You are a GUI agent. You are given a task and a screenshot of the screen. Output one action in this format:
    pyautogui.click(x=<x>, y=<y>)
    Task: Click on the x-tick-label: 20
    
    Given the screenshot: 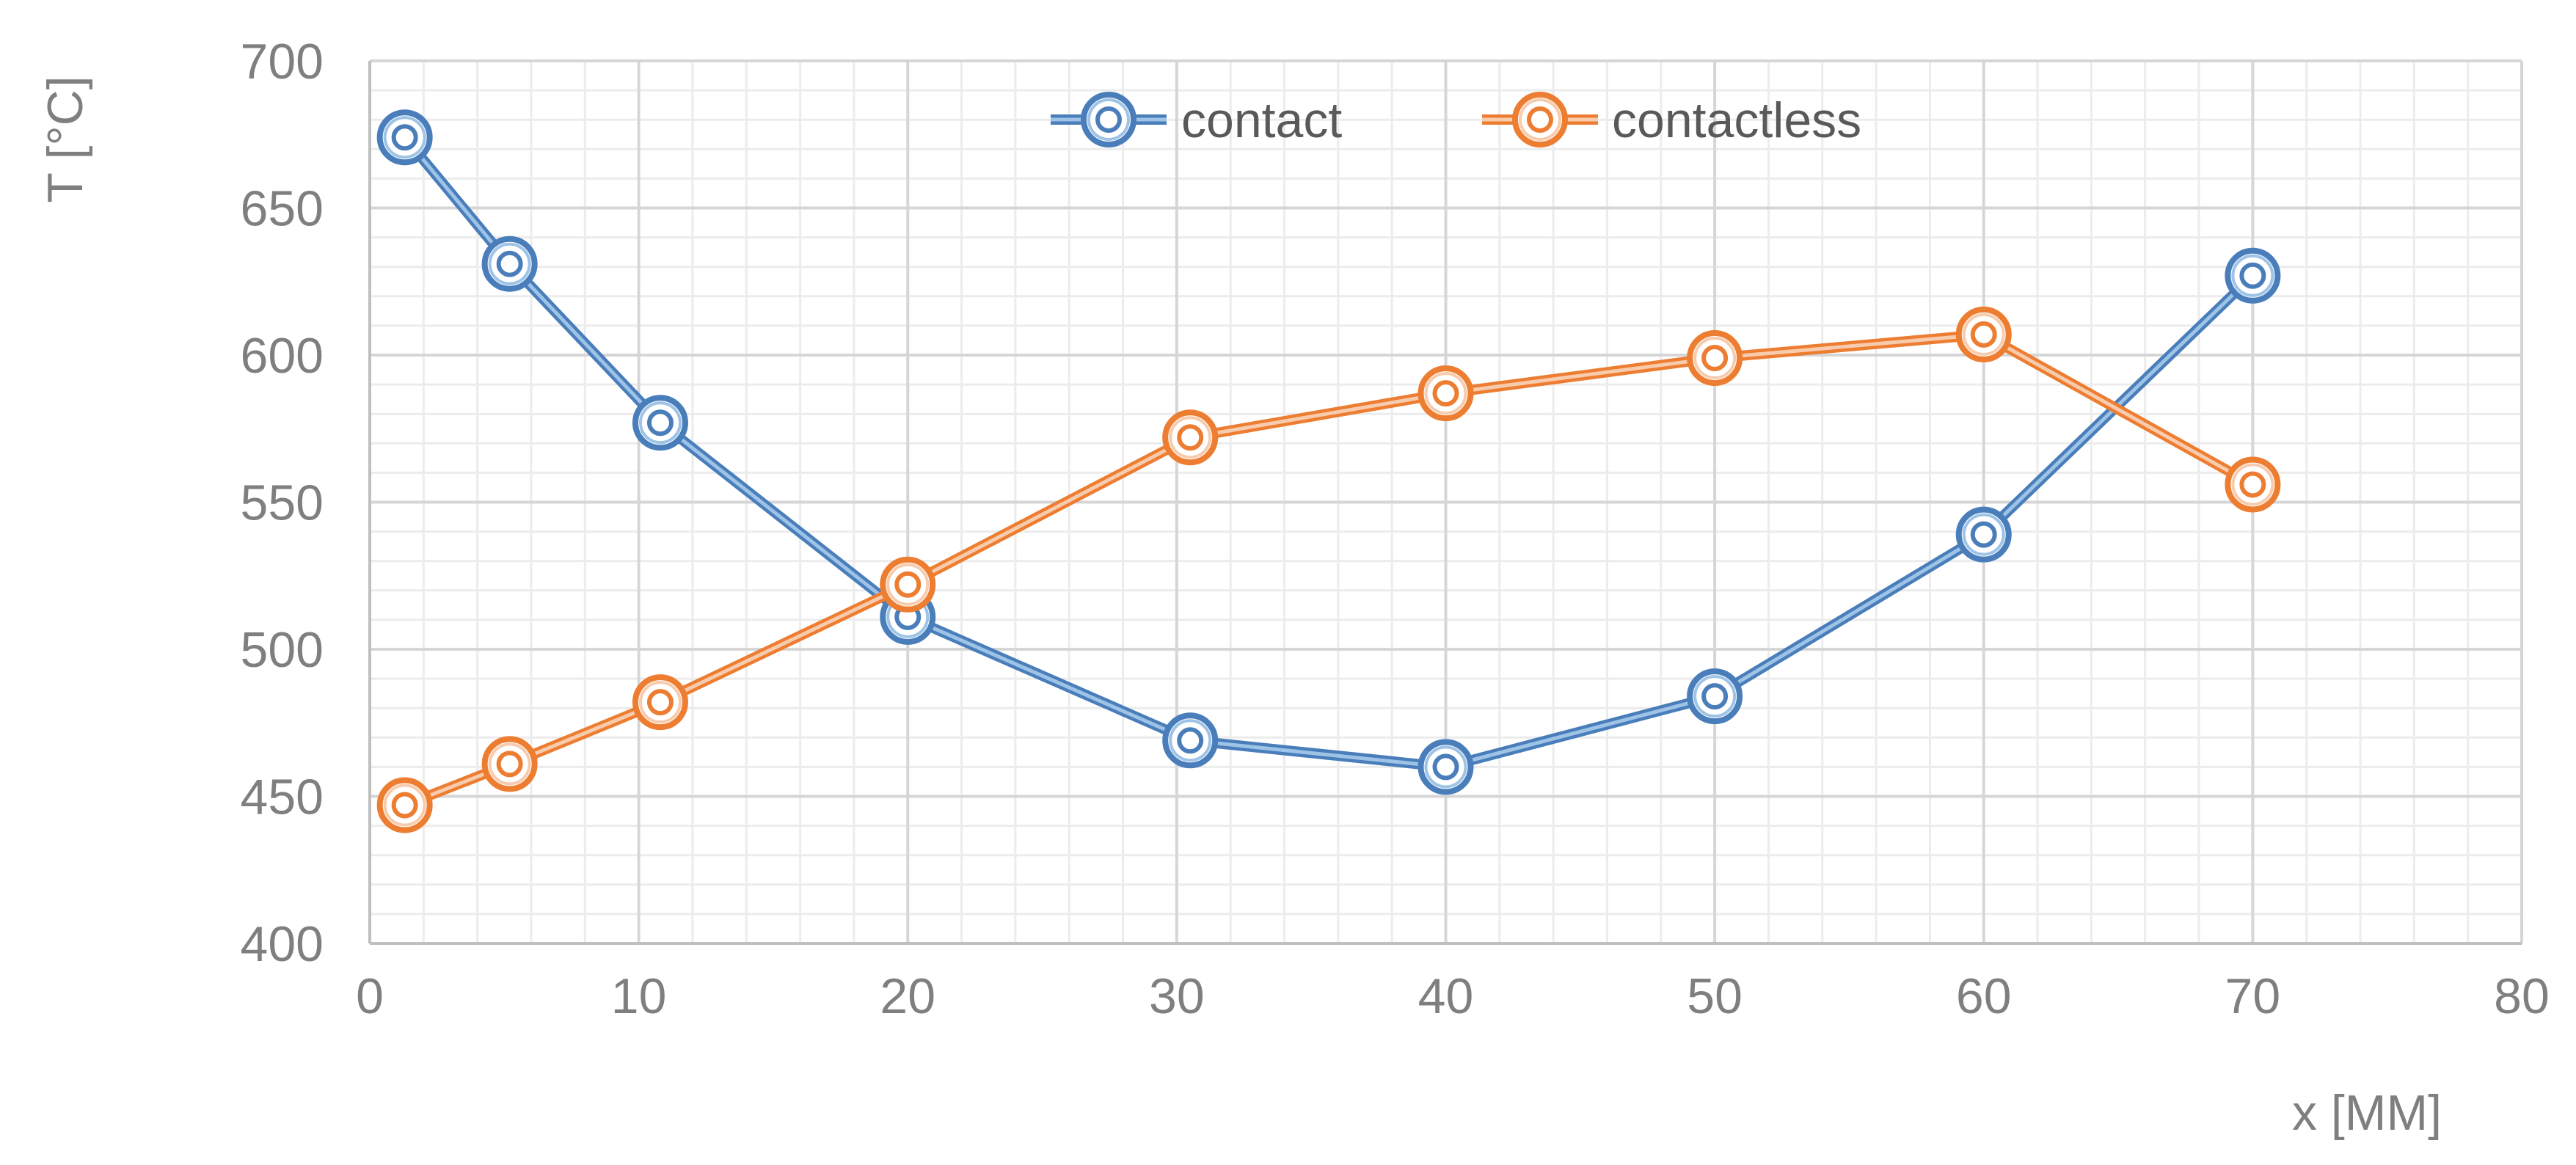 What is the action you would take?
    pyautogui.click(x=908, y=996)
    